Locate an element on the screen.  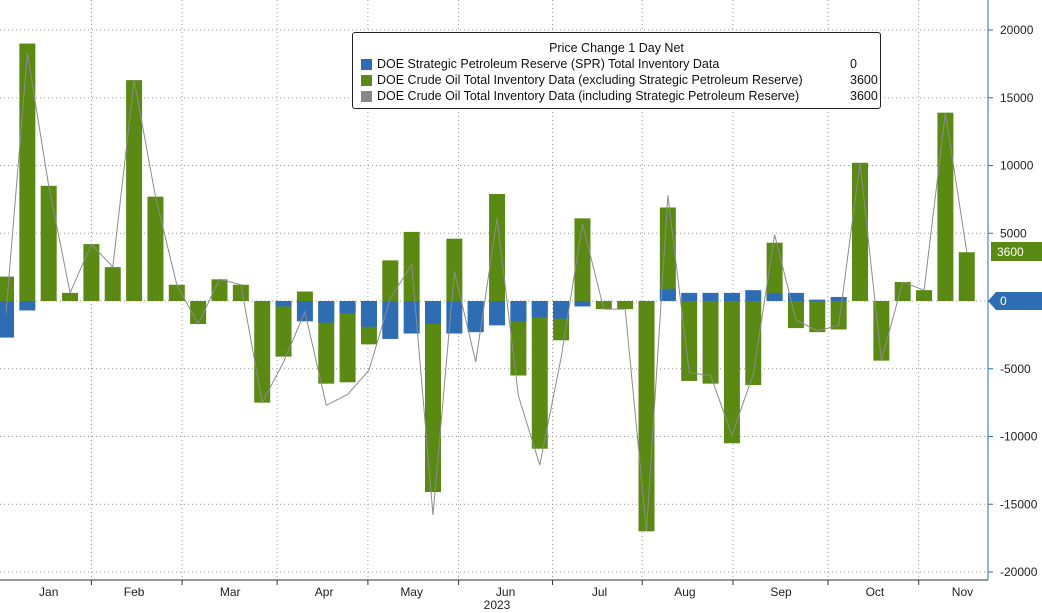
y-tick-label: 15000 is located at coordinates (1017, 98).